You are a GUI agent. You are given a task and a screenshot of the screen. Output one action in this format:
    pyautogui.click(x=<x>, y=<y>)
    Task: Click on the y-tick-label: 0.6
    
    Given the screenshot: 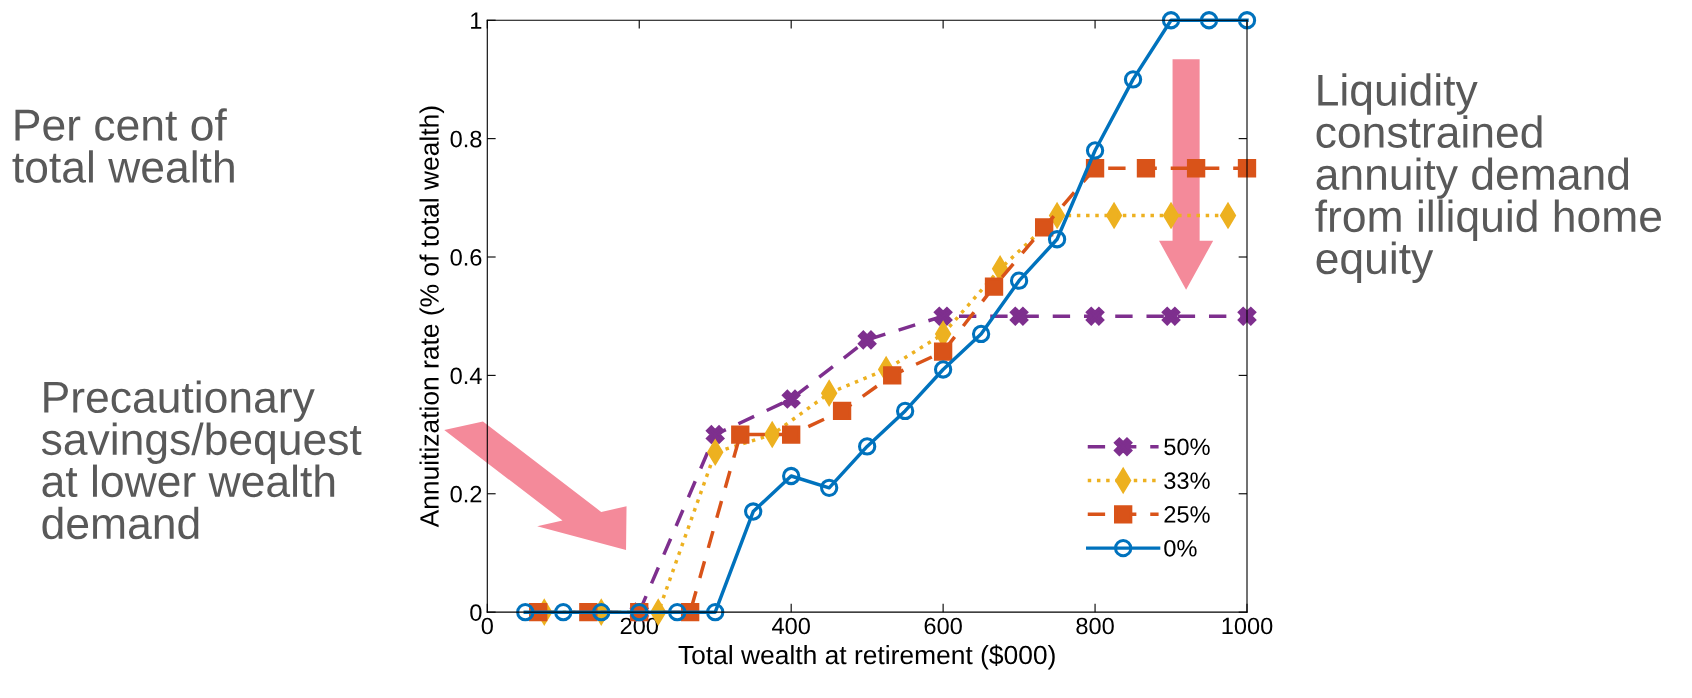 What is the action you would take?
    pyautogui.click(x=466, y=257)
    